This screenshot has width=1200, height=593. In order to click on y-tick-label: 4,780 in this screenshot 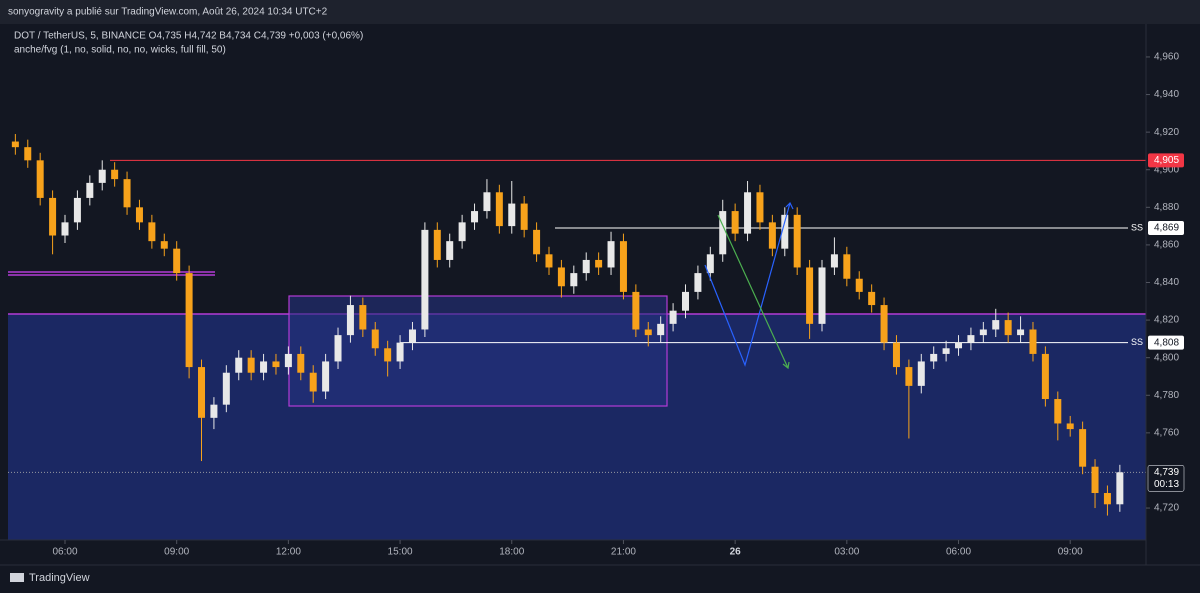, I will do `click(1166, 395)`.